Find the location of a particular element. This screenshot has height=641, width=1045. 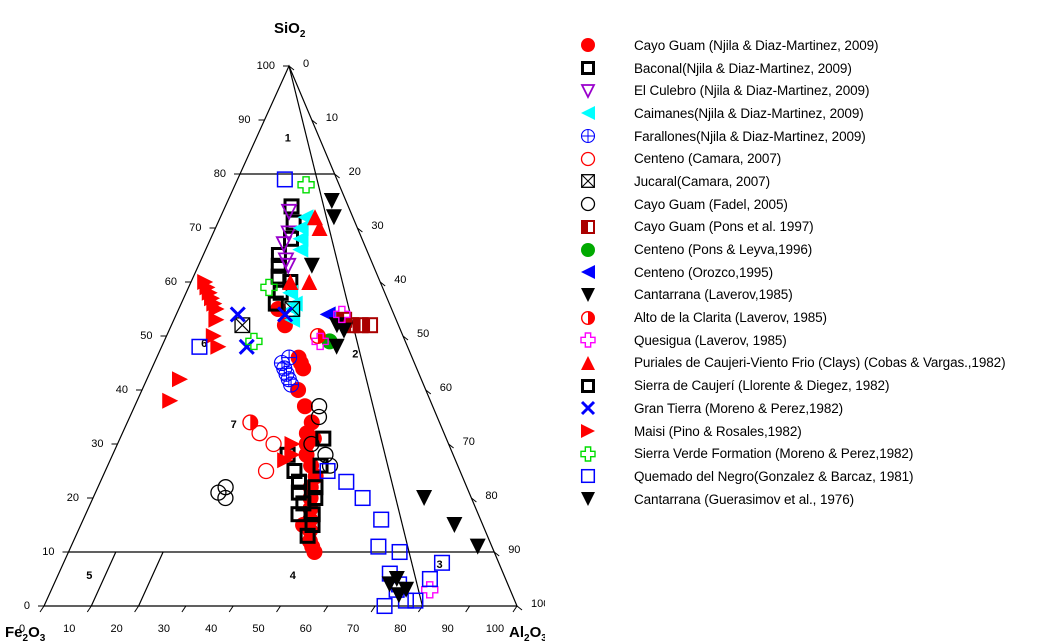

tick-label-al2o3: 40 is located at coordinates (211, 629).